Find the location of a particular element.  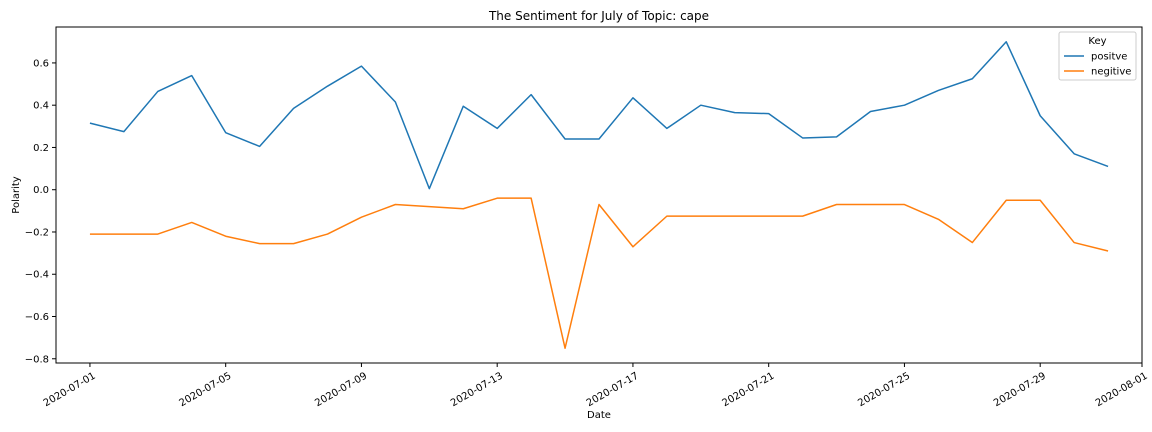

x-tick-label: 2020-07-29 is located at coordinates (1020, 390).